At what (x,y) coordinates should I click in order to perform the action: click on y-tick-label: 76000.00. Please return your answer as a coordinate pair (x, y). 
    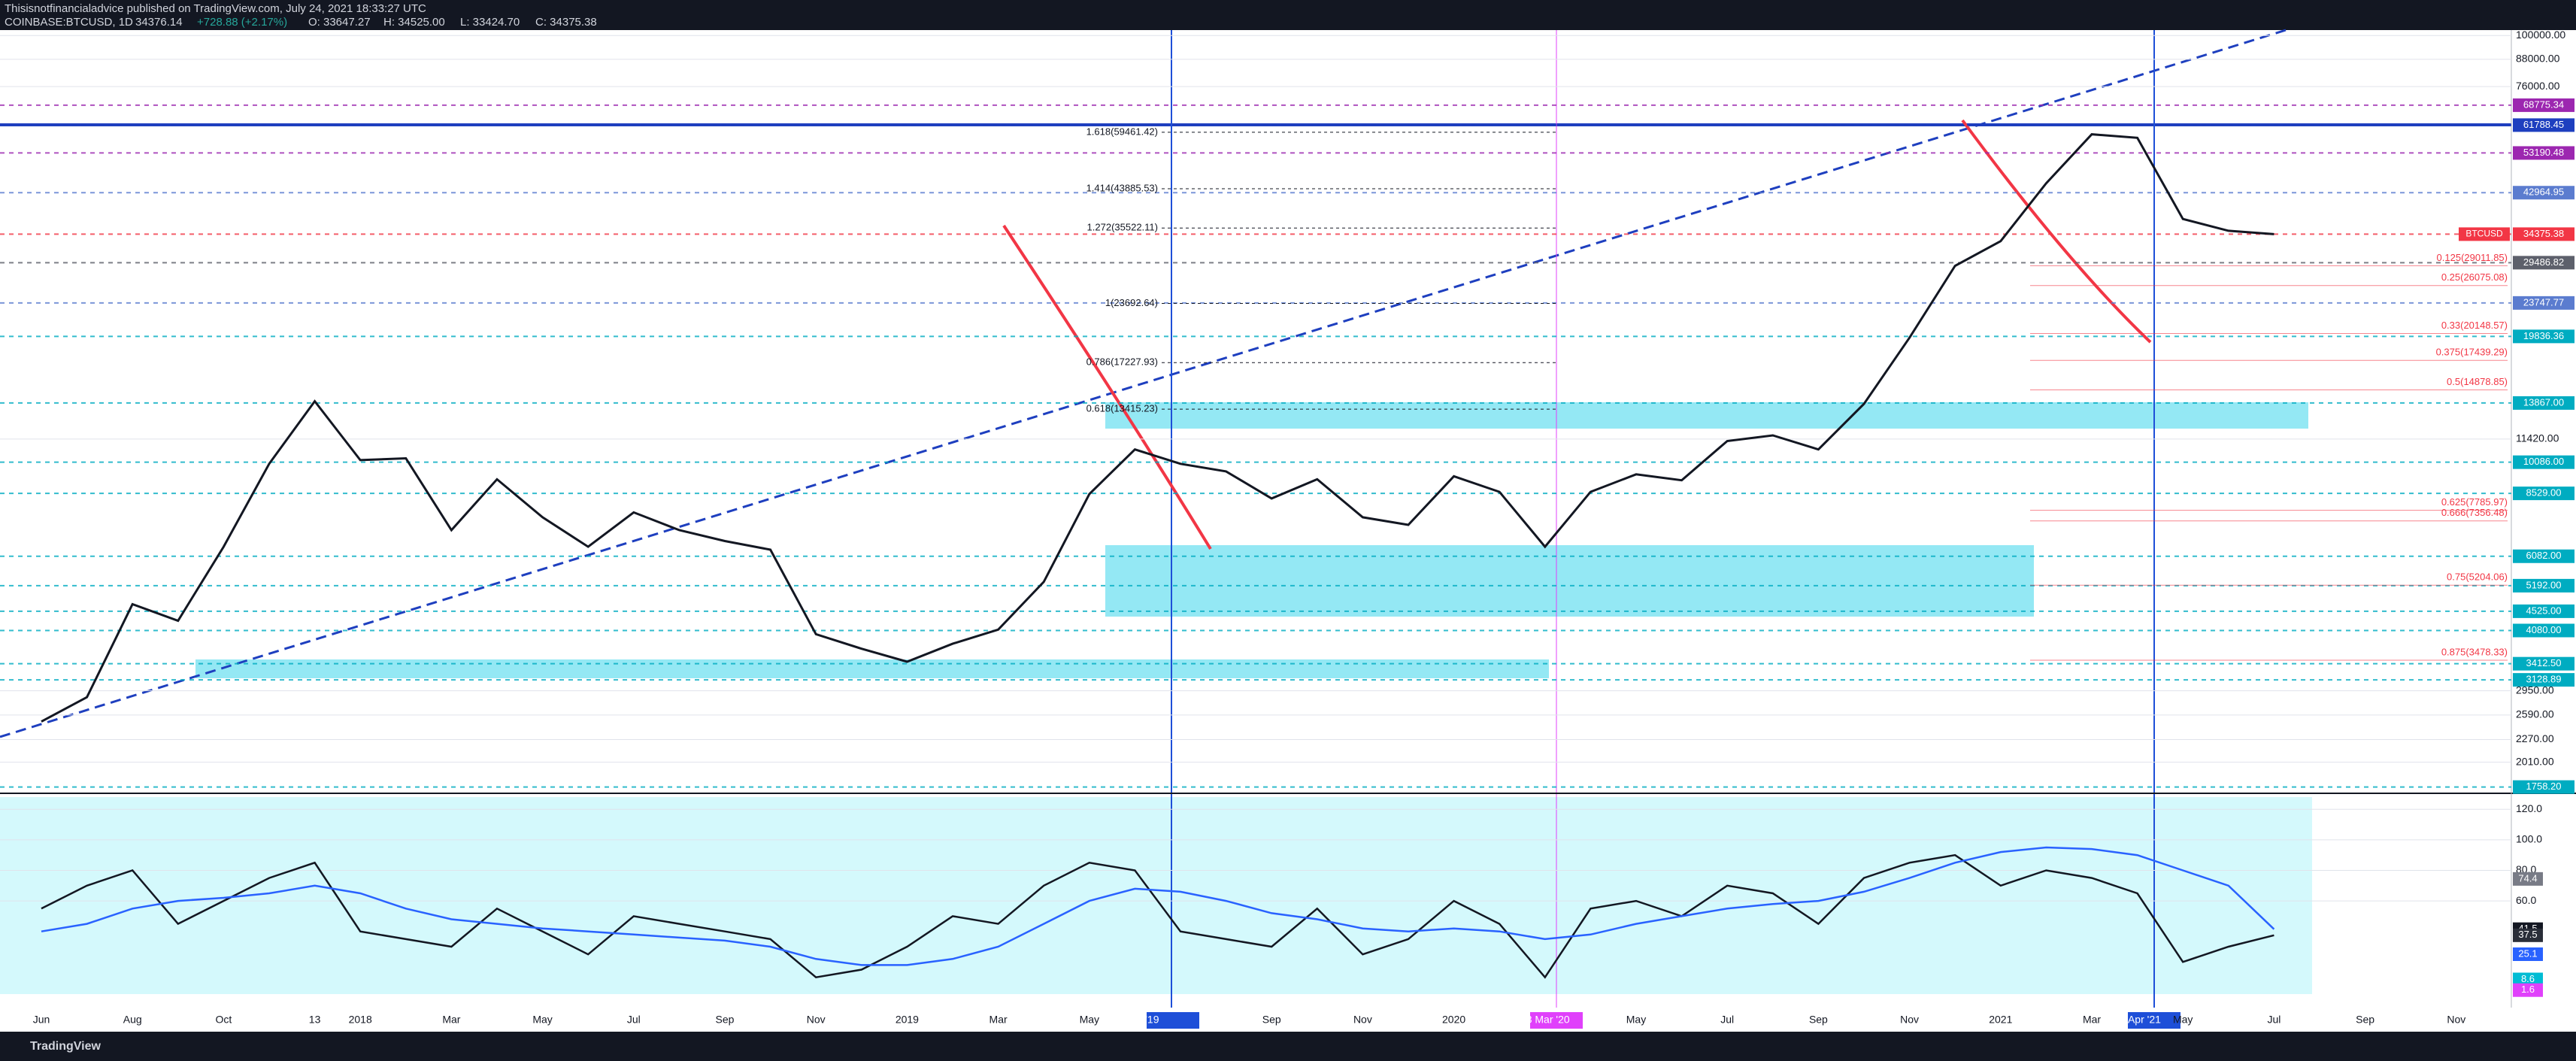
    Looking at the image, I should click on (2538, 86).